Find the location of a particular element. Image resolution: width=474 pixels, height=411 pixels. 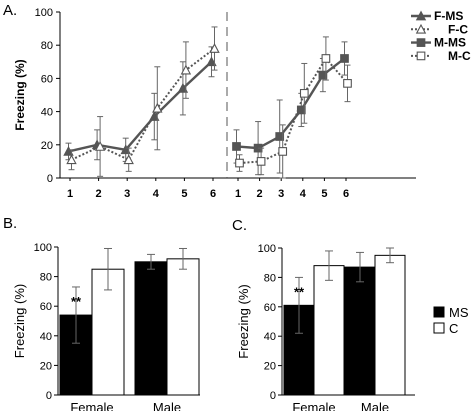

a-x-tick-label-male: 5 is located at coordinates (324, 194).